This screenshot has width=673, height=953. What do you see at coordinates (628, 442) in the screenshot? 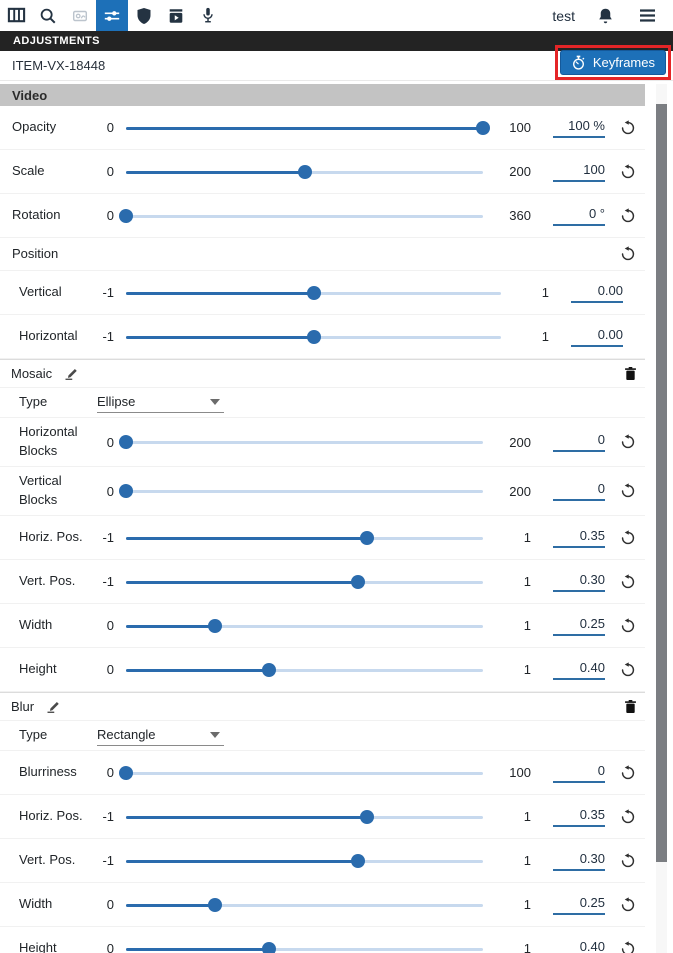
I see `mosaic-horizontal-blocks-reset-button` at bounding box center [628, 442].